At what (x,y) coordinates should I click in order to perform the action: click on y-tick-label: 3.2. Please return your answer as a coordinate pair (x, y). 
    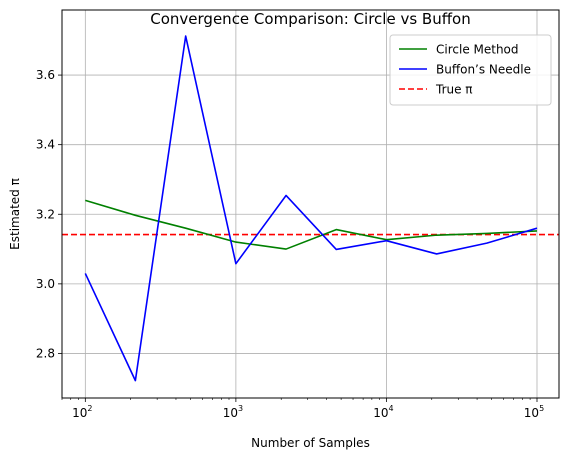
    Looking at the image, I should click on (45, 214).